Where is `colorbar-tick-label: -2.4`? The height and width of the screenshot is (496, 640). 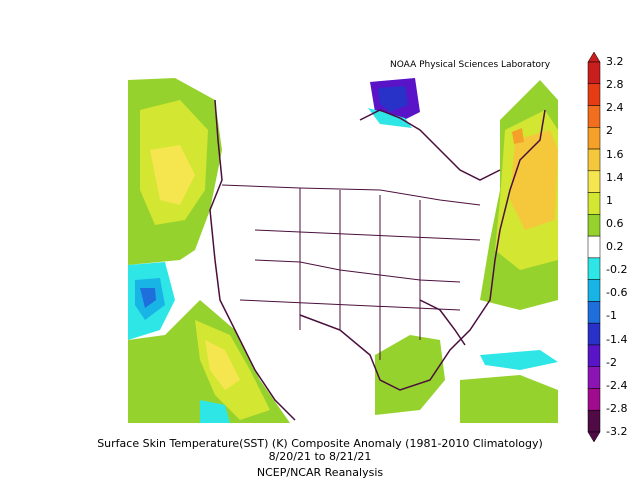
colorbar-tick-label: -2.4 is located at coordinates (617, 385).